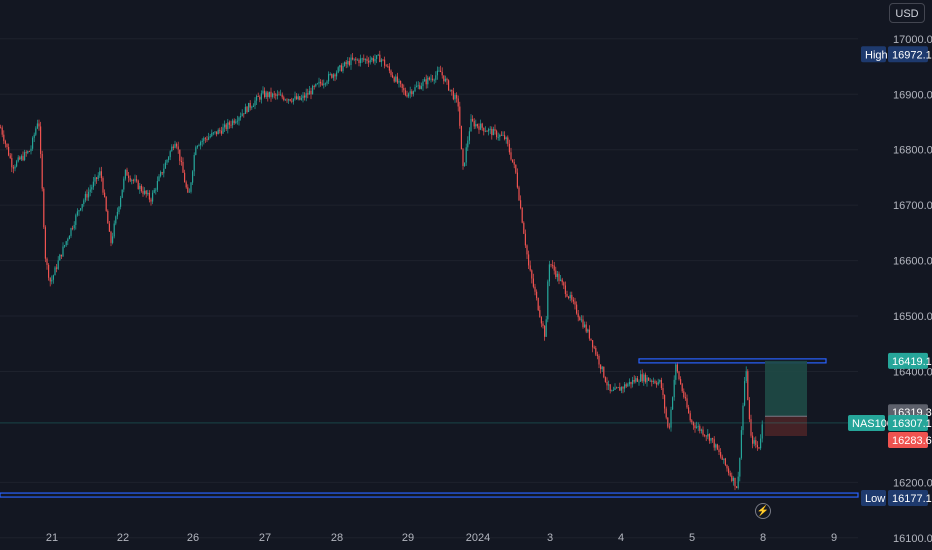 The height and width of the screenshot is (550, 932). I want to click on y-tick-label-7: 16200.0, so click(912, 483).